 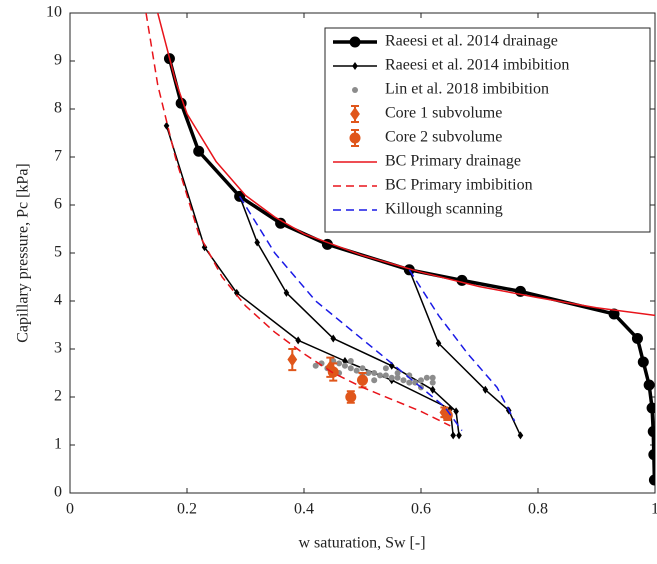 I want to click on legend-label: Lin et al. 2018 imbibition, so click(x=467, y=89).